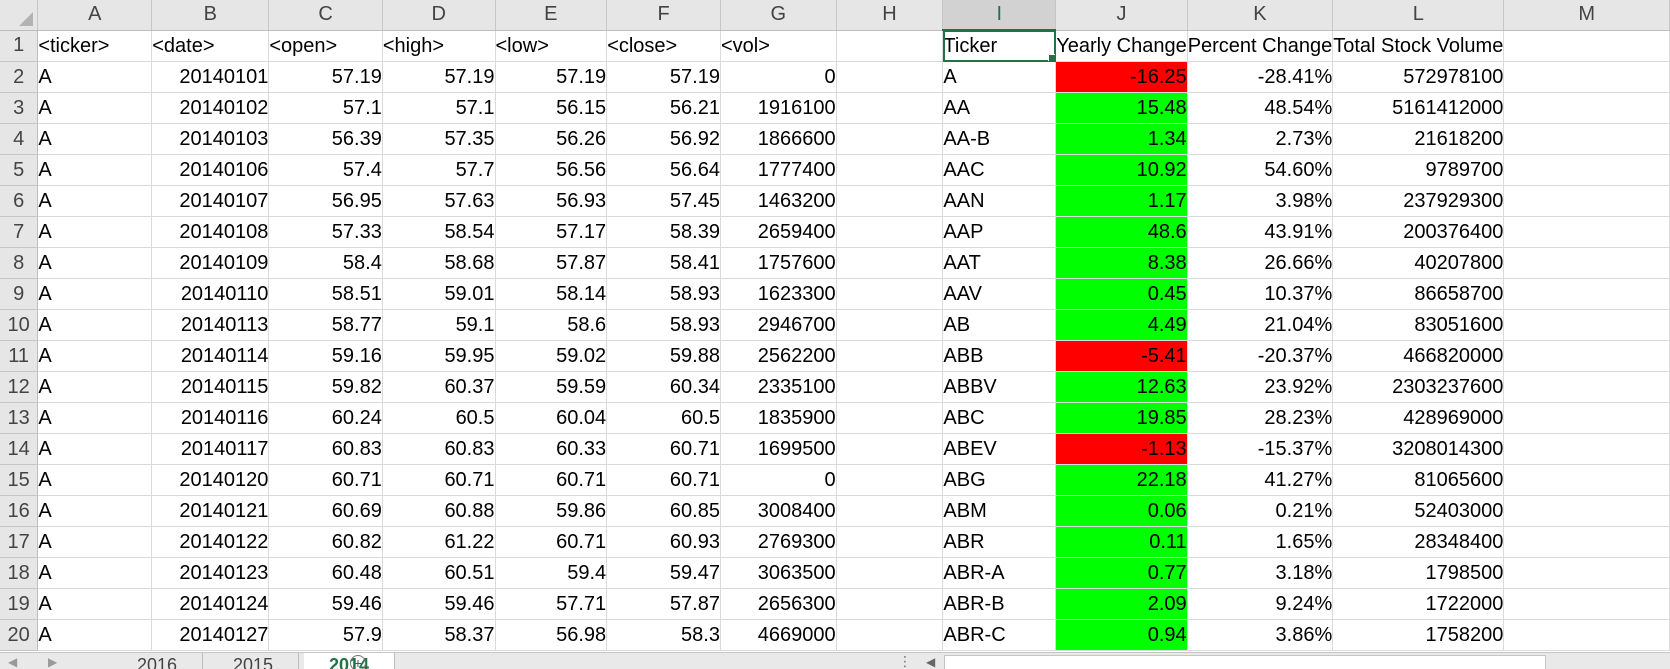 Image resolution: width=1670 pixels, height=669 pixels. What do you see at coordinates (210, 139) in the screenshot?
I see `cell-b4: 20140103` at bounding box center [210, 139].